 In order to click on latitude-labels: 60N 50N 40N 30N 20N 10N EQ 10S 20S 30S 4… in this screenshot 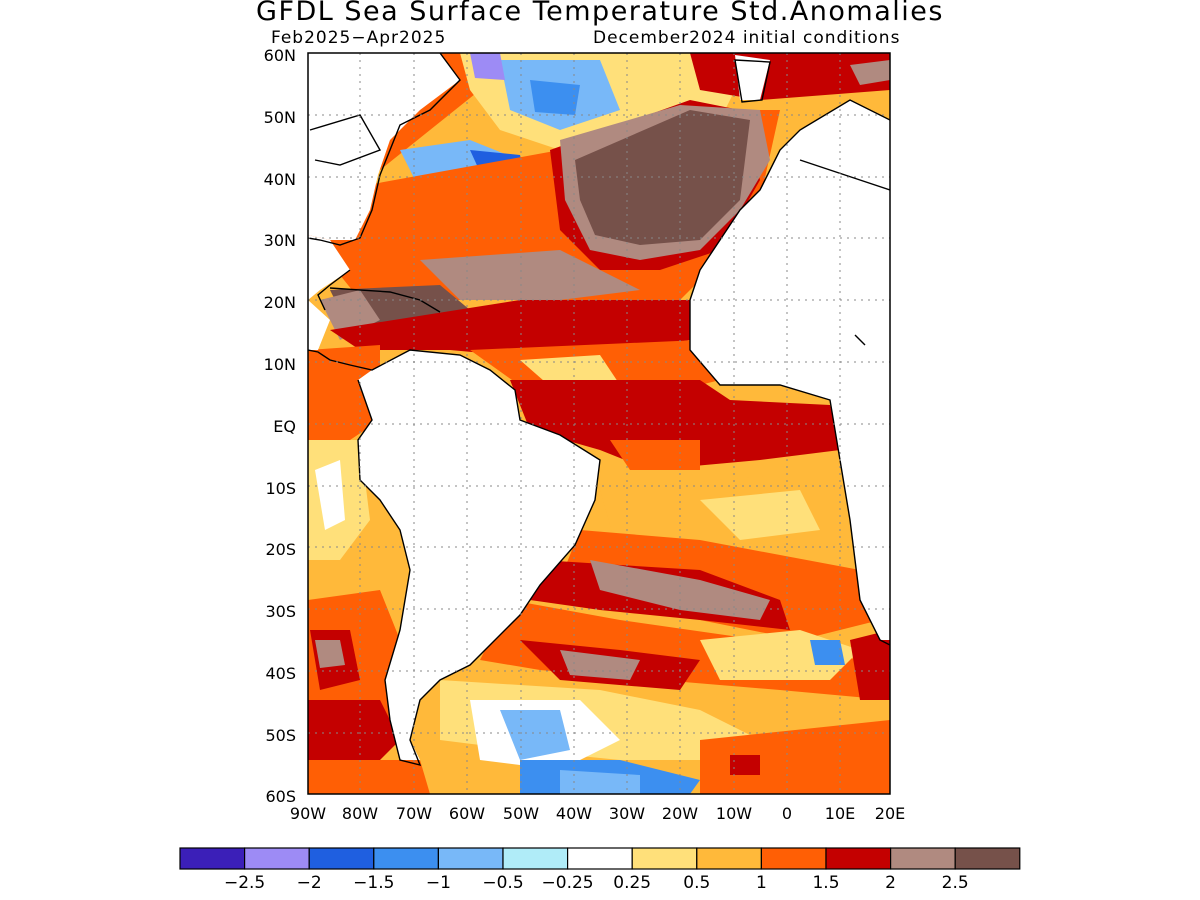, I will do `click(280, 426)`.